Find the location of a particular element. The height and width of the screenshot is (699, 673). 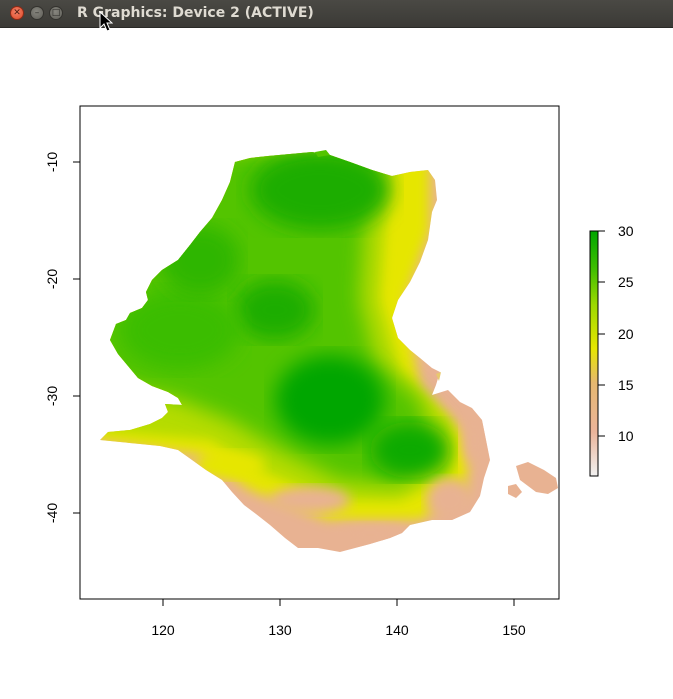

legend-tick-label: 10 is located at coordinates (626, 436).